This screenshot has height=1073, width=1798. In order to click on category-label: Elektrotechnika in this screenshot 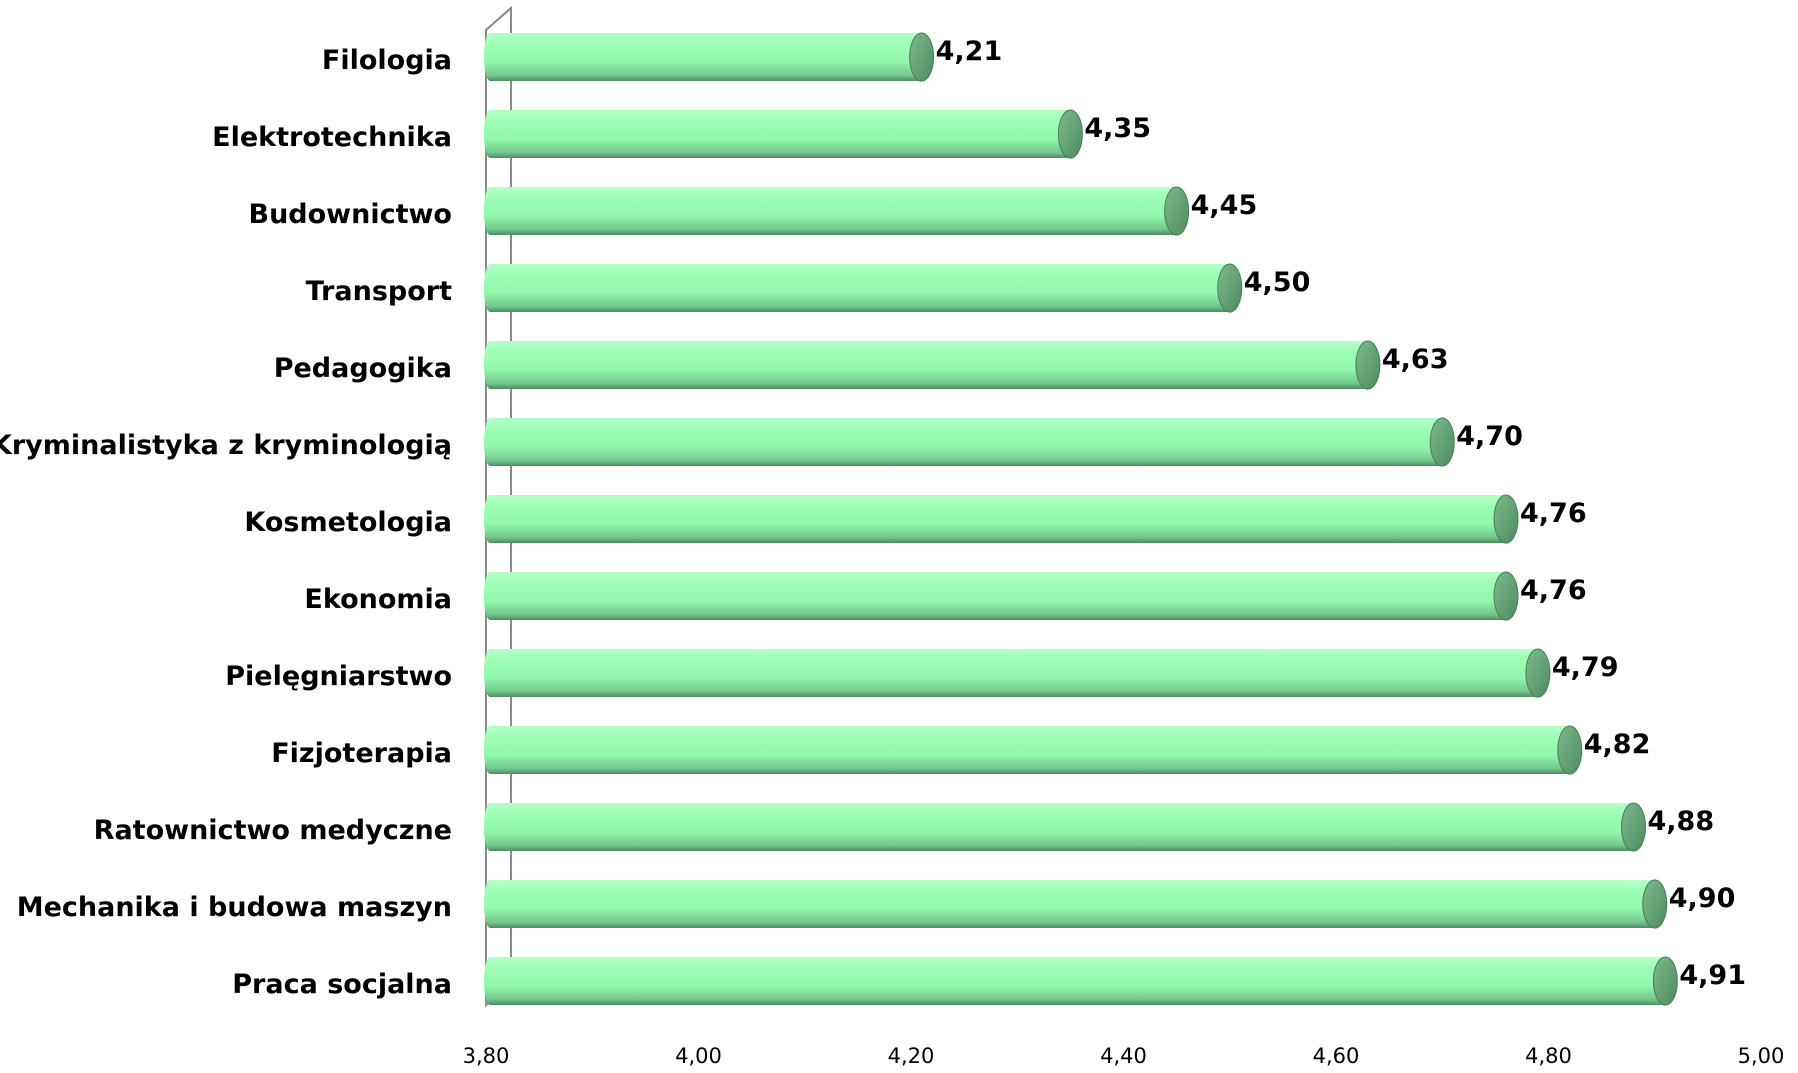, I will do `click(332, 137)`.